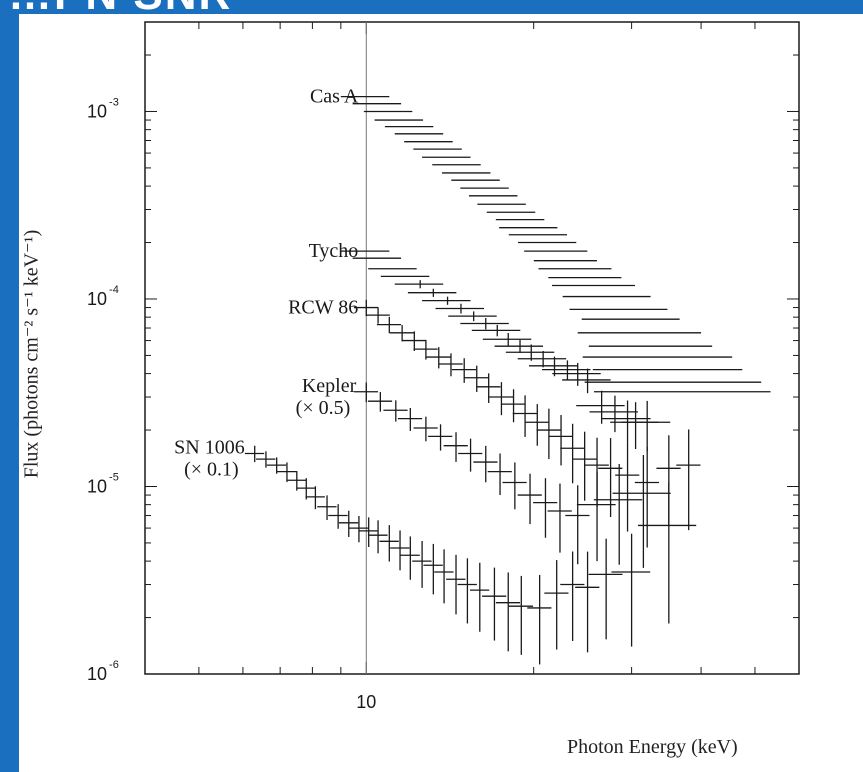  What do you see at coordinates (329, 386) in the screenshot?
I see `series-label-kepler: Kepler` at bounding box center [329, 386].